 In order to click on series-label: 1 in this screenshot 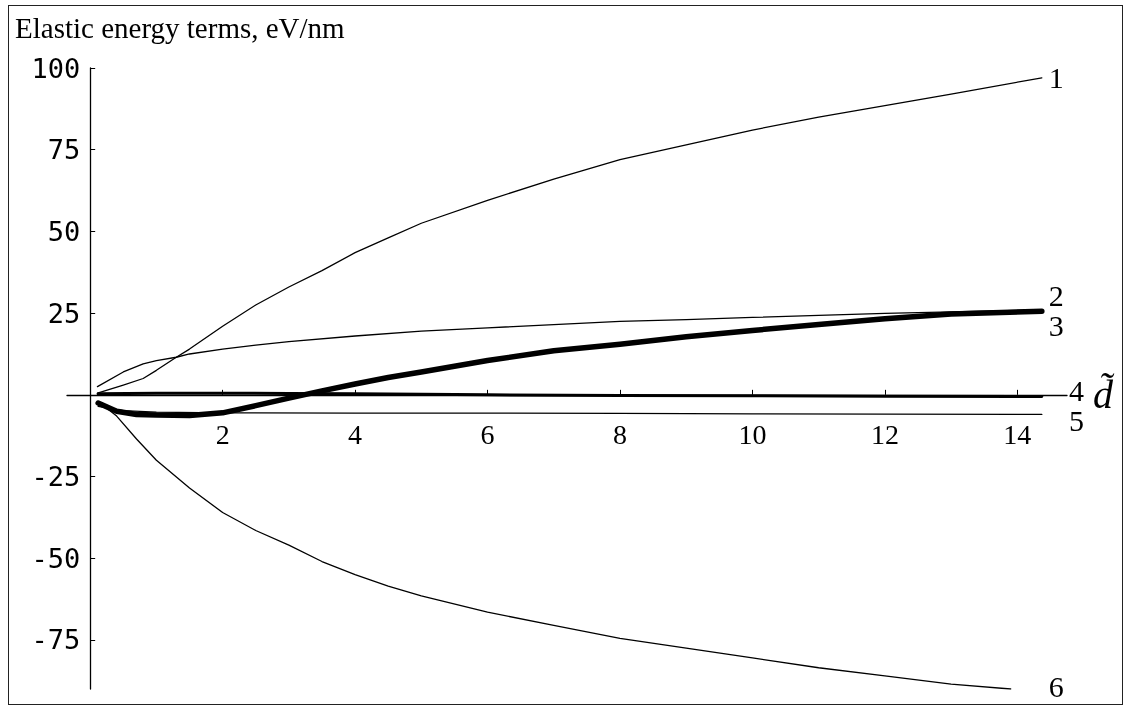, I will do `click(1056, 78)`.